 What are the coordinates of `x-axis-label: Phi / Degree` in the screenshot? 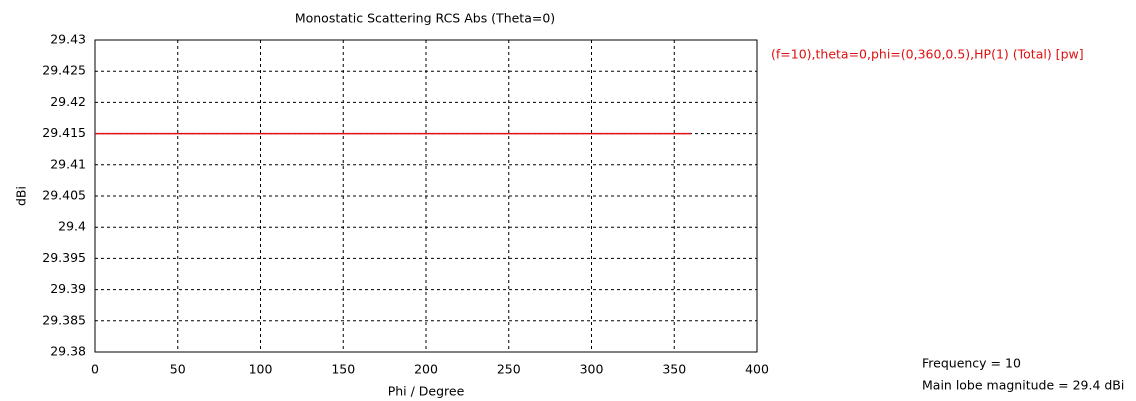 It's located at (426, 391).